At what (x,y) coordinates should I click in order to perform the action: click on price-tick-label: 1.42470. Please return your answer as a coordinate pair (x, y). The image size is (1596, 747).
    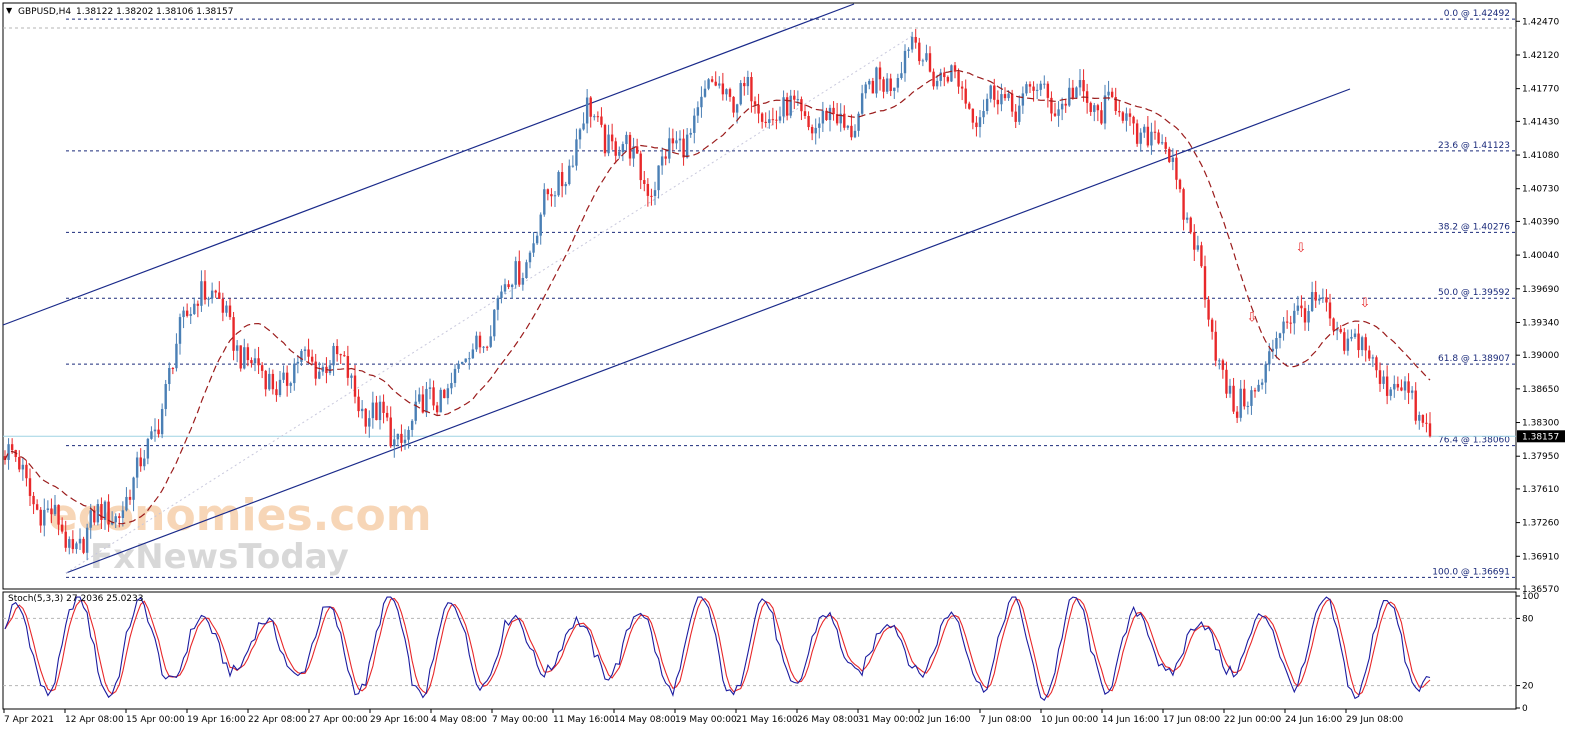
    Looking at the image, I should click on (1540, 22).